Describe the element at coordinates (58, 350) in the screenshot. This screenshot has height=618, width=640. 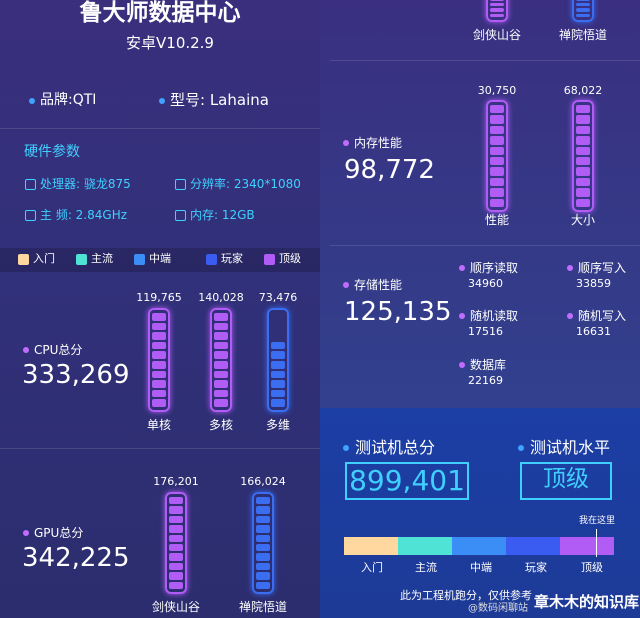
I see `section-title: CPU总分` at that location.